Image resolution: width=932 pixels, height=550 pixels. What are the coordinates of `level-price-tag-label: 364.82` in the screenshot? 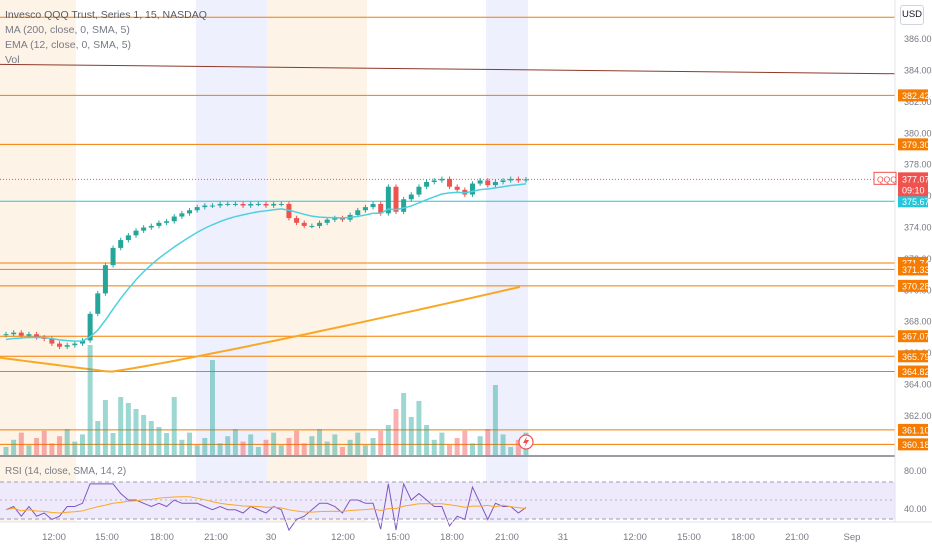 It's located at (916, 372).